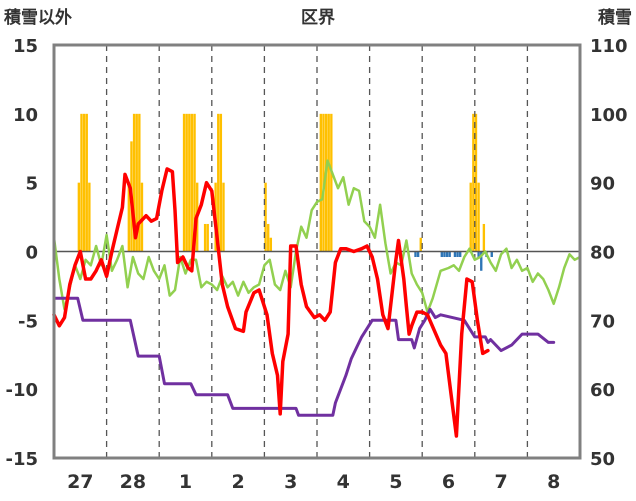 The image size is (636, 501). Describe the element at coordinates (25, 115) in the screenshot. I see `y-tick-label: 10` at that location.